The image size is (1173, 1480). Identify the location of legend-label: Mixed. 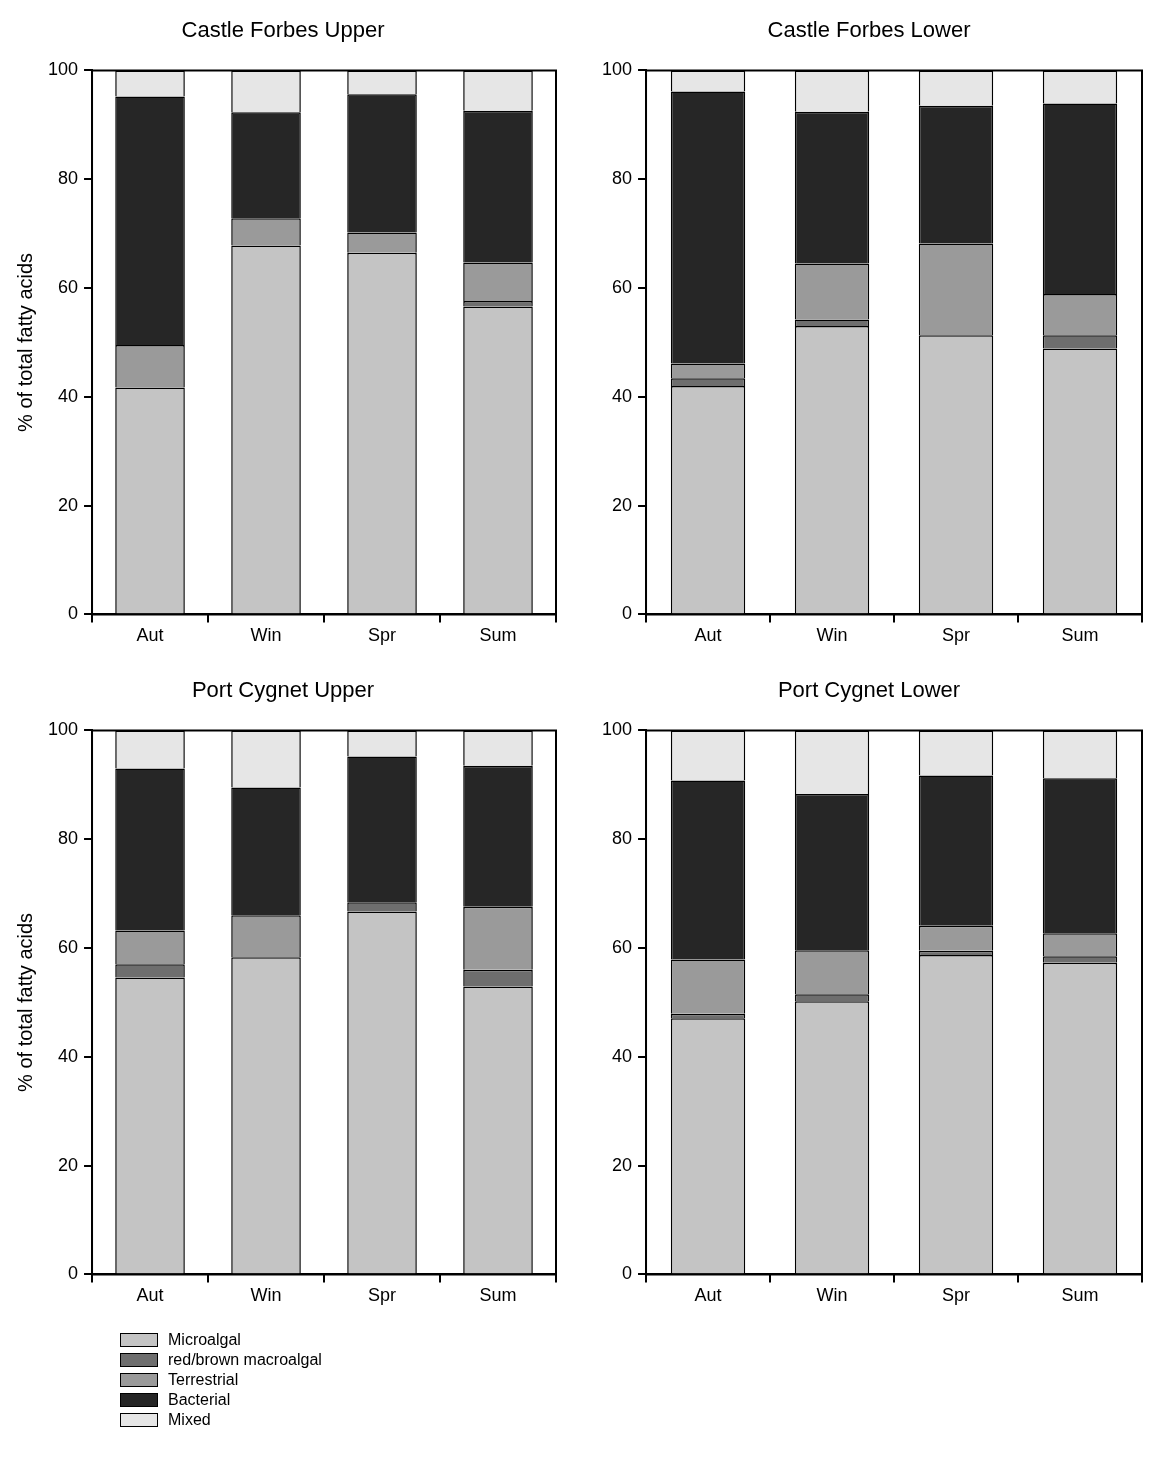
(189, 1420).